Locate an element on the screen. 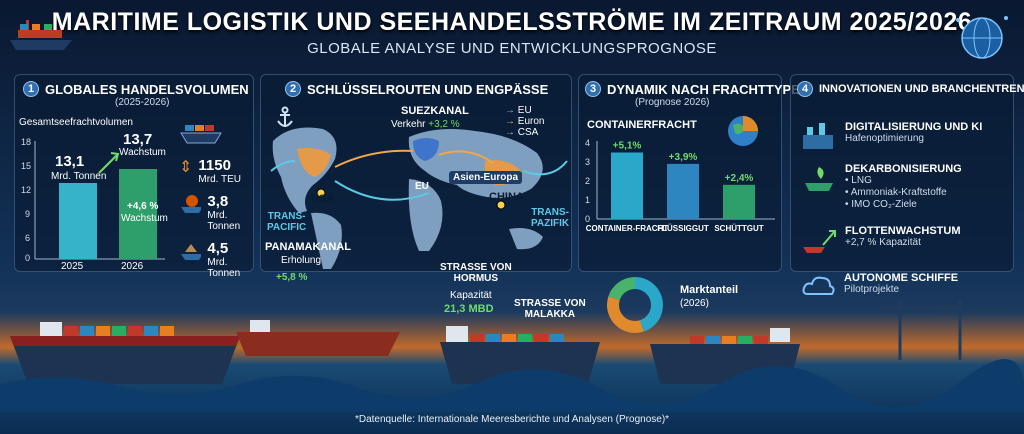  malakka-title: STRASSE VON MALAKKA is located at coordinates (550, 309).